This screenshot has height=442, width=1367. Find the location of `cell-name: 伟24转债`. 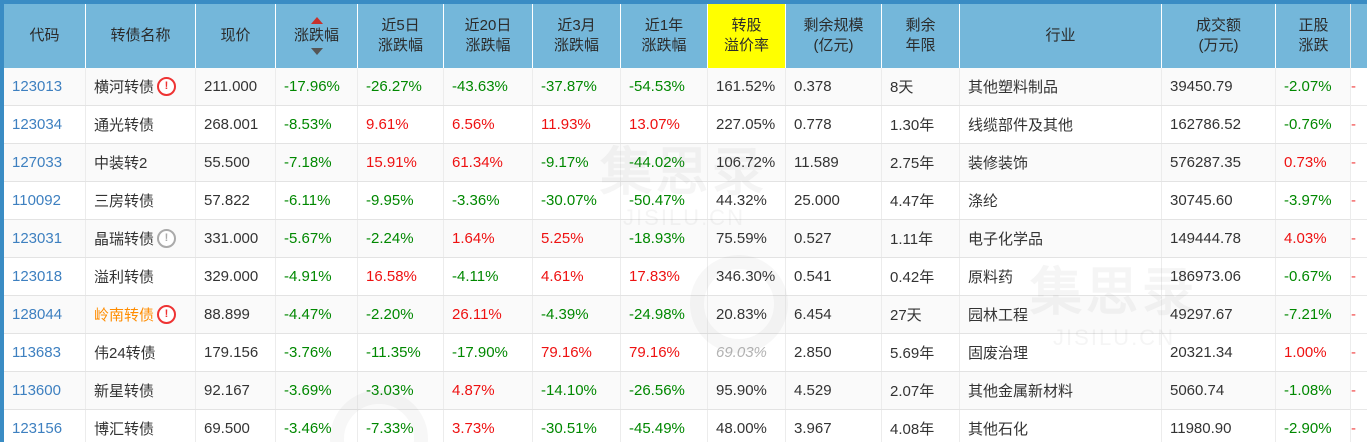

cell-name: 伟24转债 is located at coordinates (141, 352).